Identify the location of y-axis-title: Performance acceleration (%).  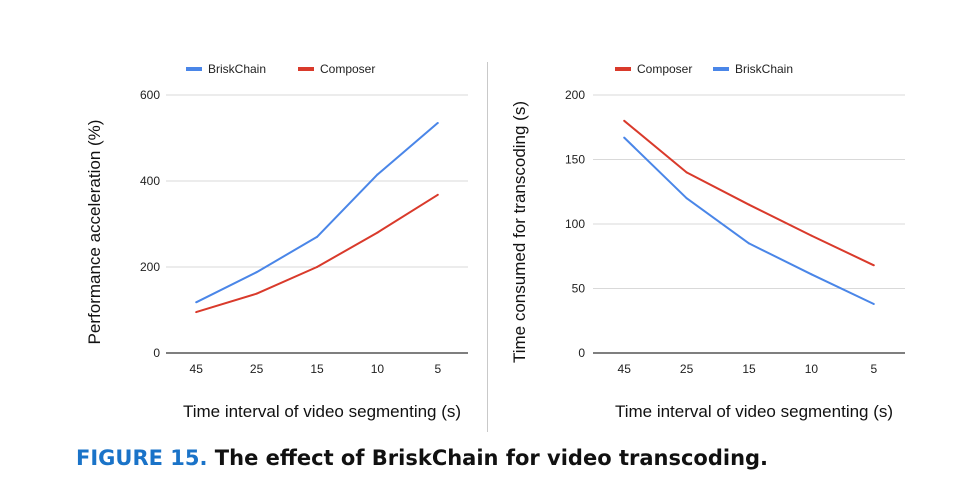
(94, 232).